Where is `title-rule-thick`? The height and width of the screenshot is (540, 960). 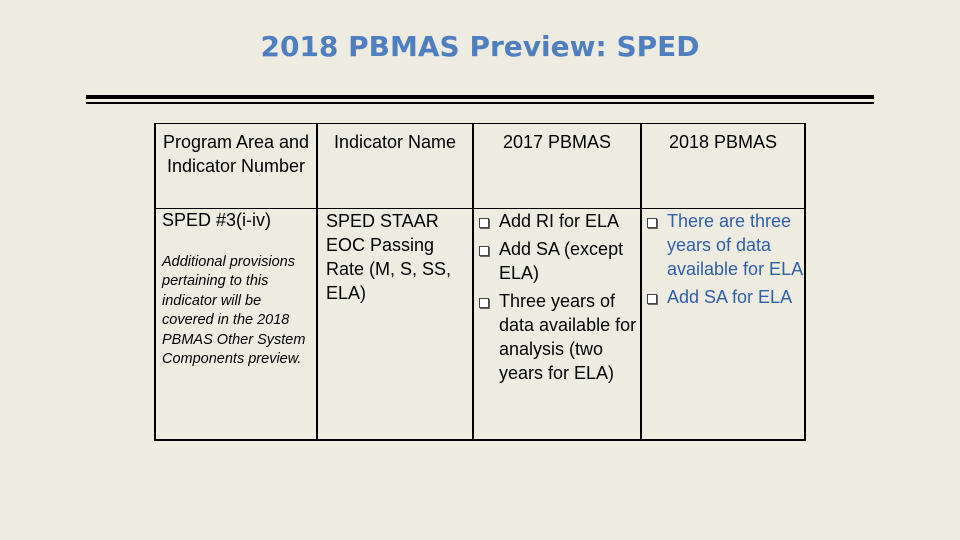
title-rule-thick is located at coordinates (480, 97).